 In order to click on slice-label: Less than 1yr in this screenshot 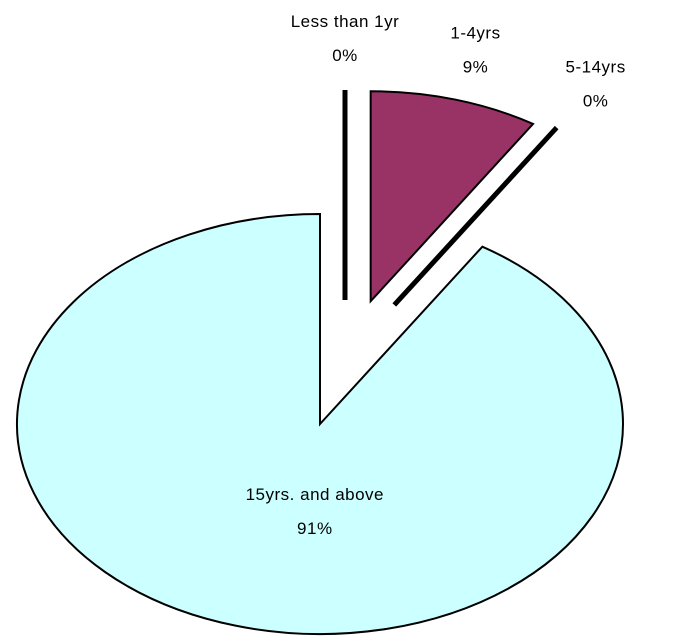, I will do `click(345, 21)`.